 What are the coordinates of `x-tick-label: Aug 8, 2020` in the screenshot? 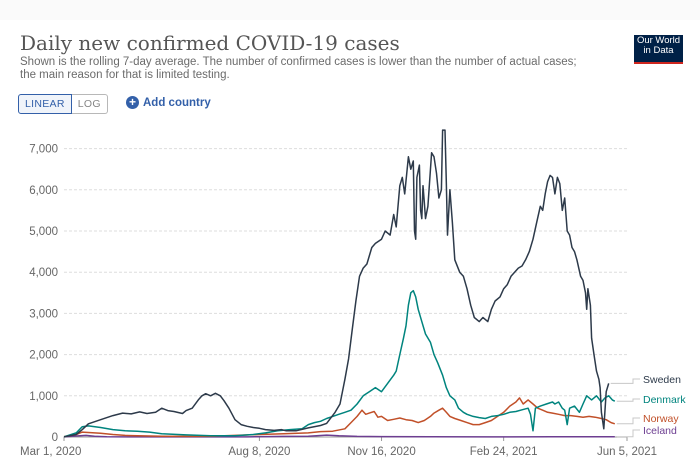 It's located at (259, 452).